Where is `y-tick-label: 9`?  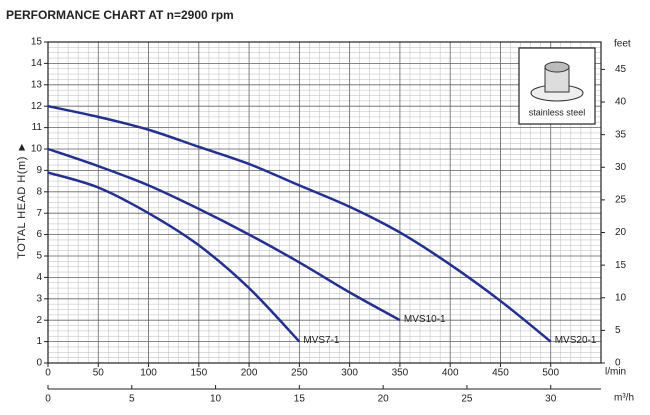
y-tick-label: 9 is located at coordinates (39, 170).